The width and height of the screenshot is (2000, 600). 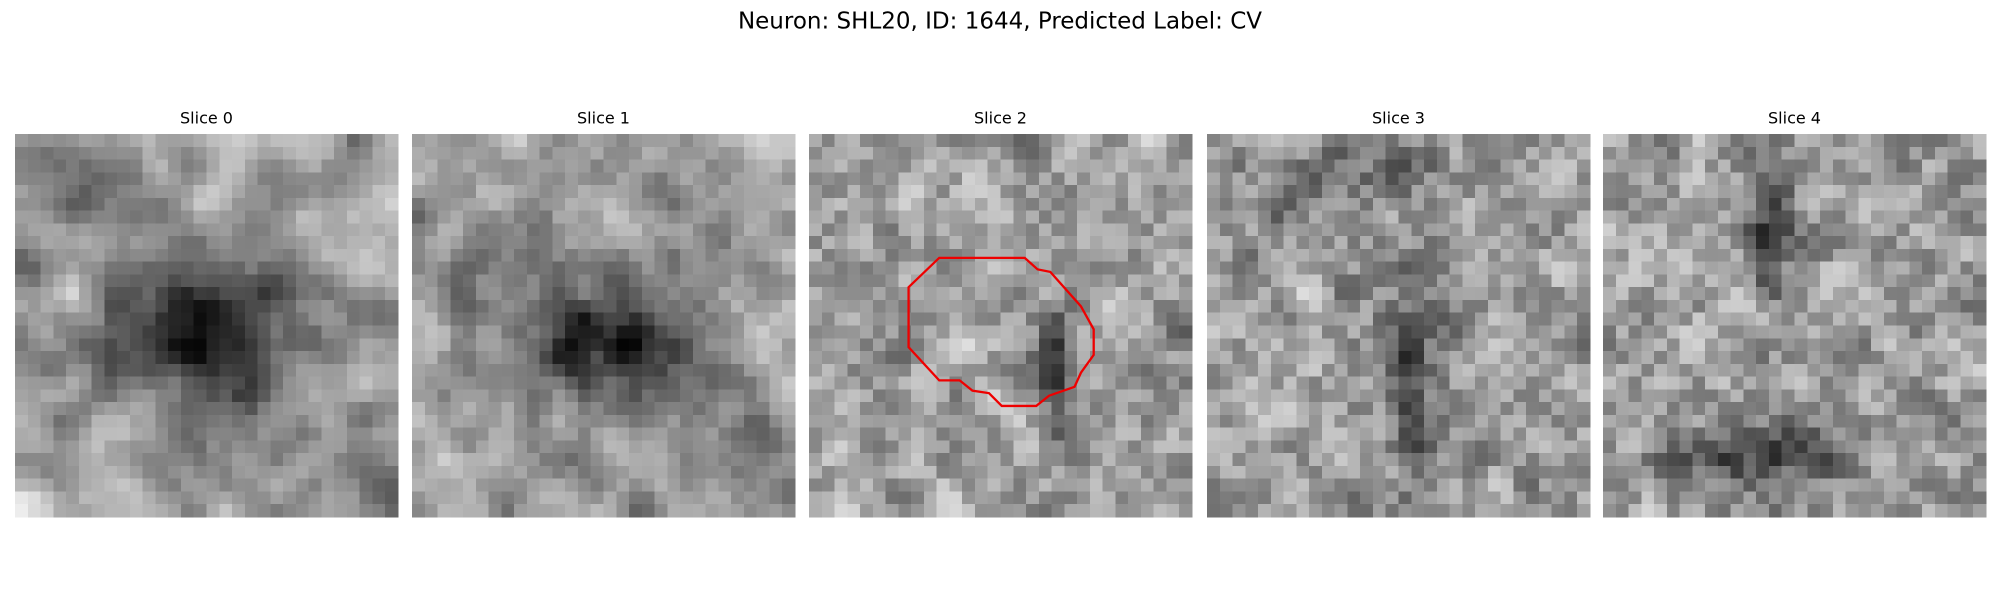 What do you see at coordinates (1399, 326) in the screenshot?
I see `slice-image` at bounding box center [1399, 326].